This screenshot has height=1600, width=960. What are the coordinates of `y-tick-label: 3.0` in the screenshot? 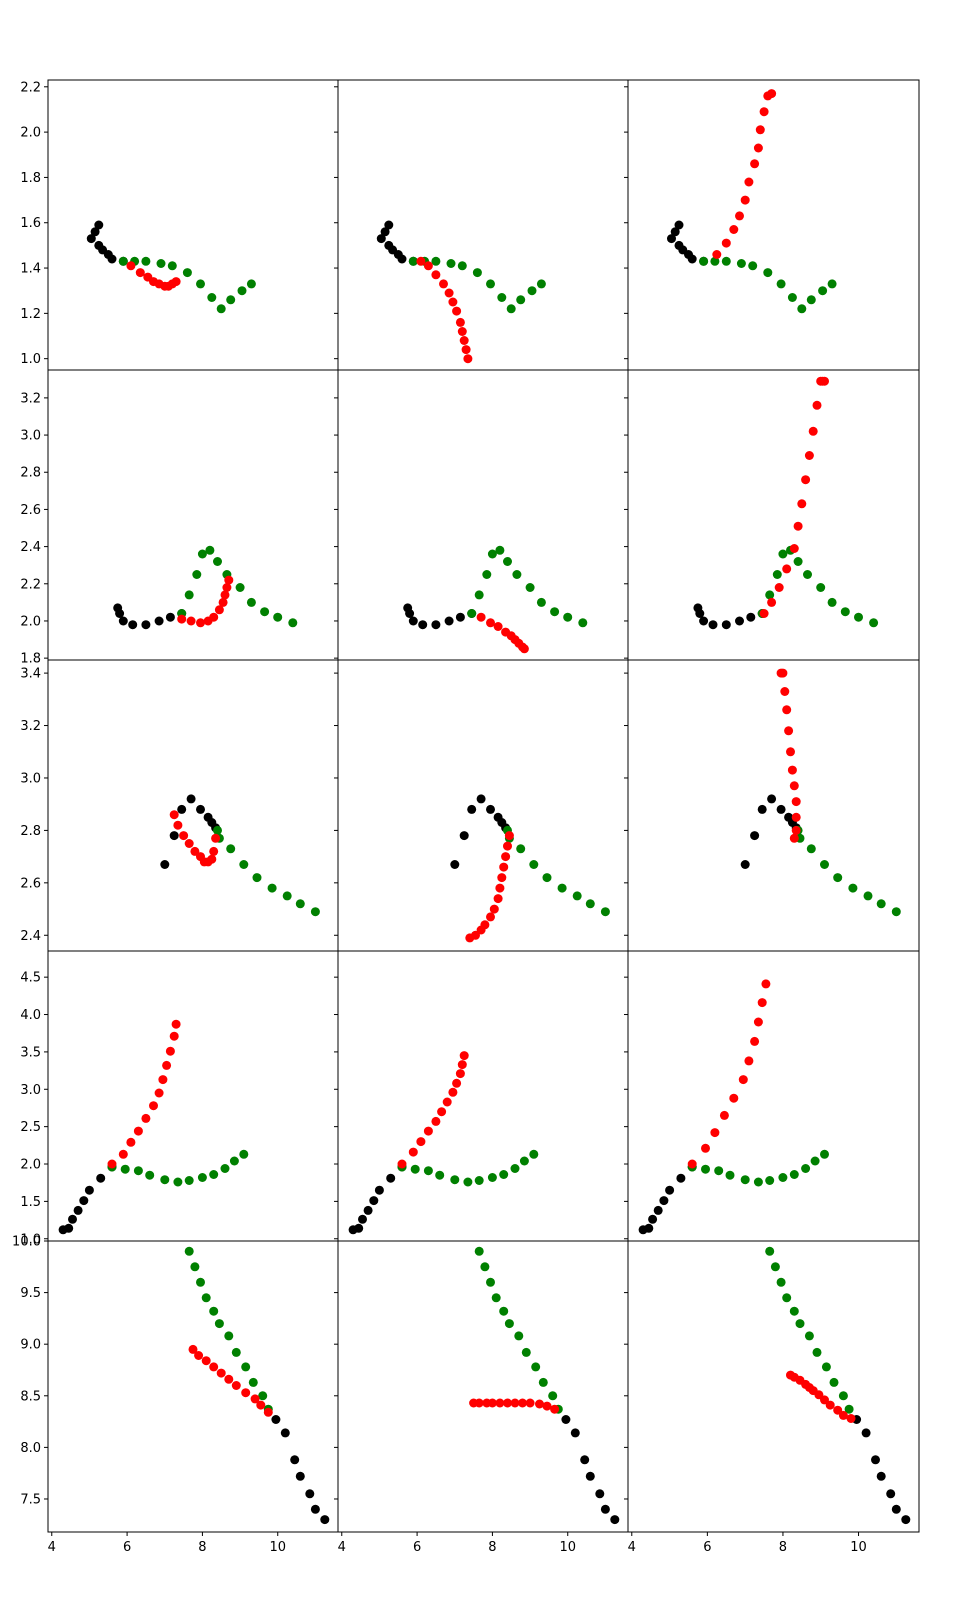 It's located at (30, 436).